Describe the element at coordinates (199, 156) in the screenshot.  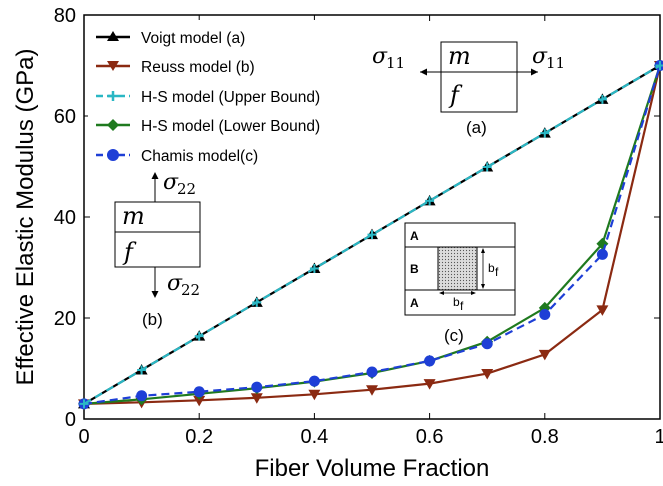
I see `legend-label: Chamis model(c)` at that location.